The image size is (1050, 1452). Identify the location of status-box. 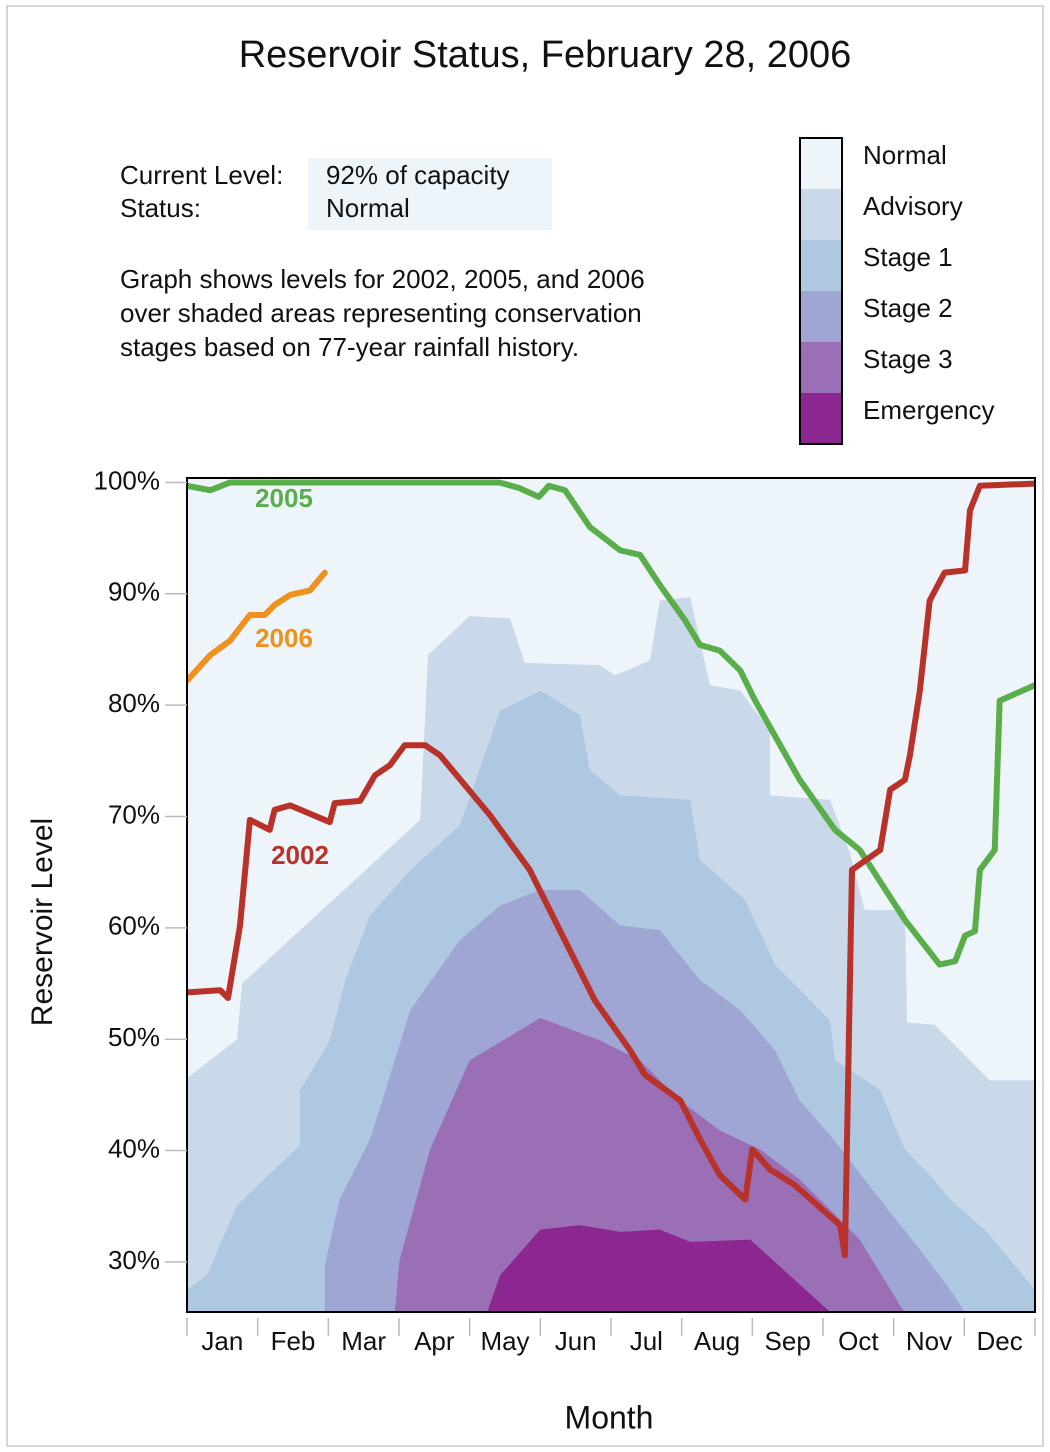
(430, 194).